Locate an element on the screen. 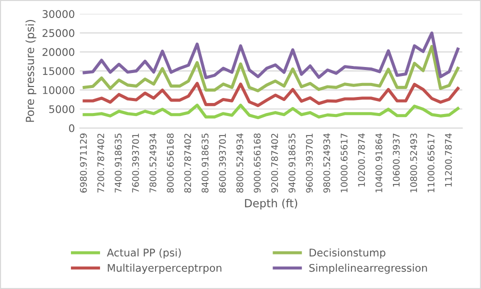 Image resolution: width=481 pixels, height=289 pixels. y-tick-label: 5000 is located at coordinates (61, 109).